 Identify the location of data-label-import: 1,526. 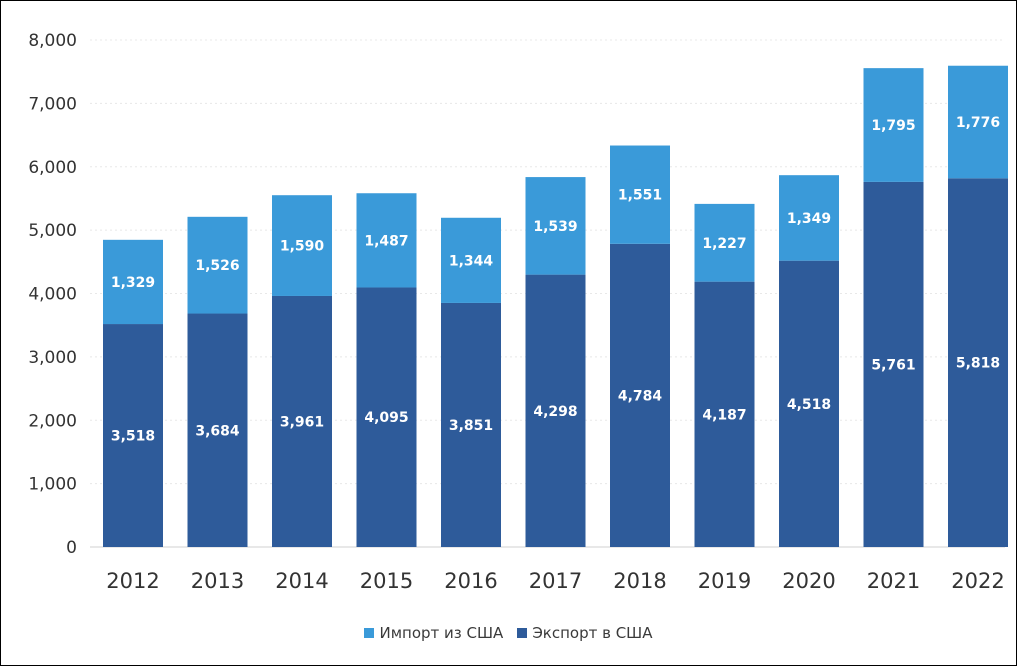
(217, 266).